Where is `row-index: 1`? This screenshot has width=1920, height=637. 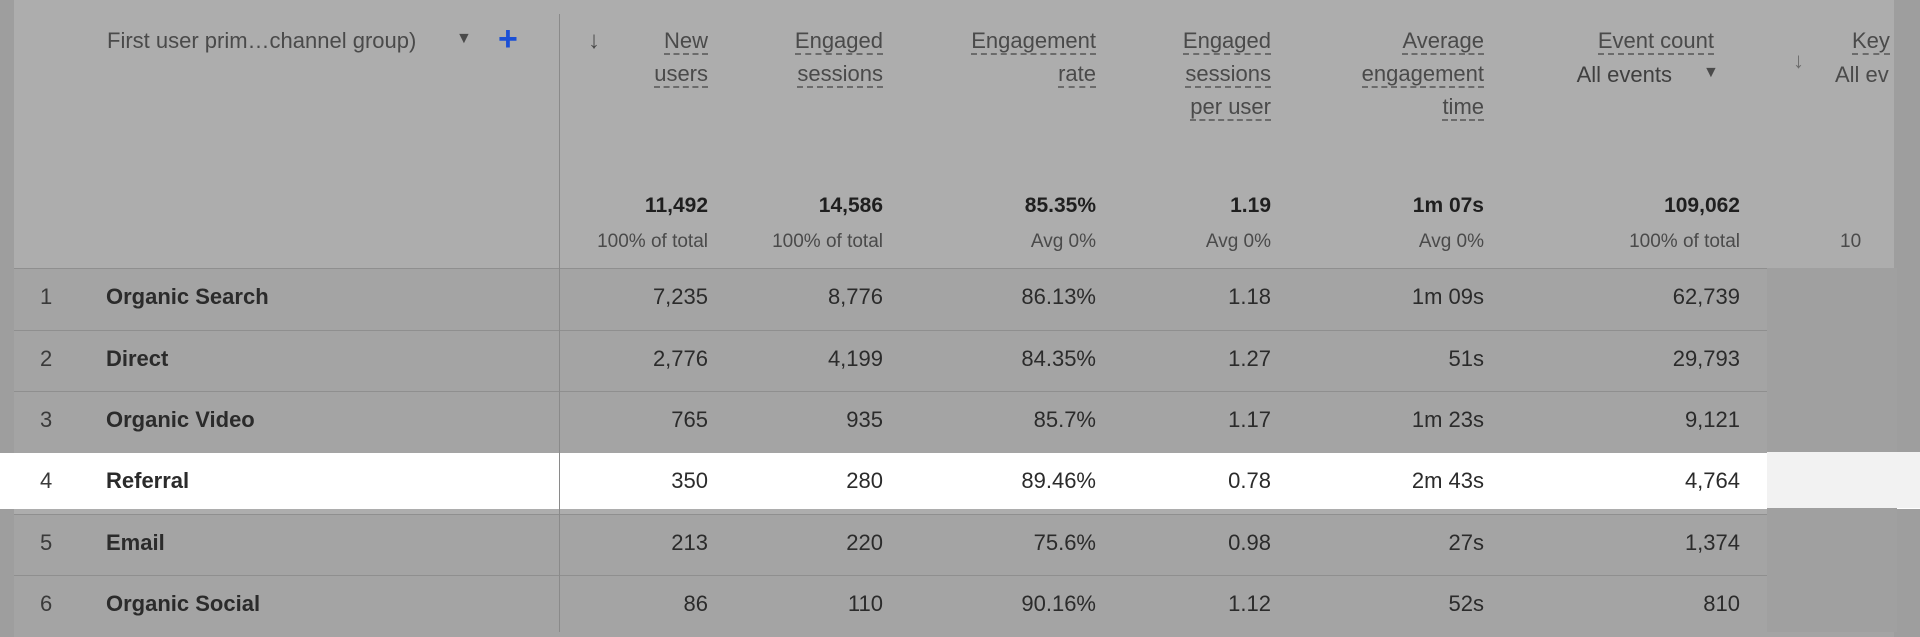 row-index: 1 is located at coordinates (46, 296).